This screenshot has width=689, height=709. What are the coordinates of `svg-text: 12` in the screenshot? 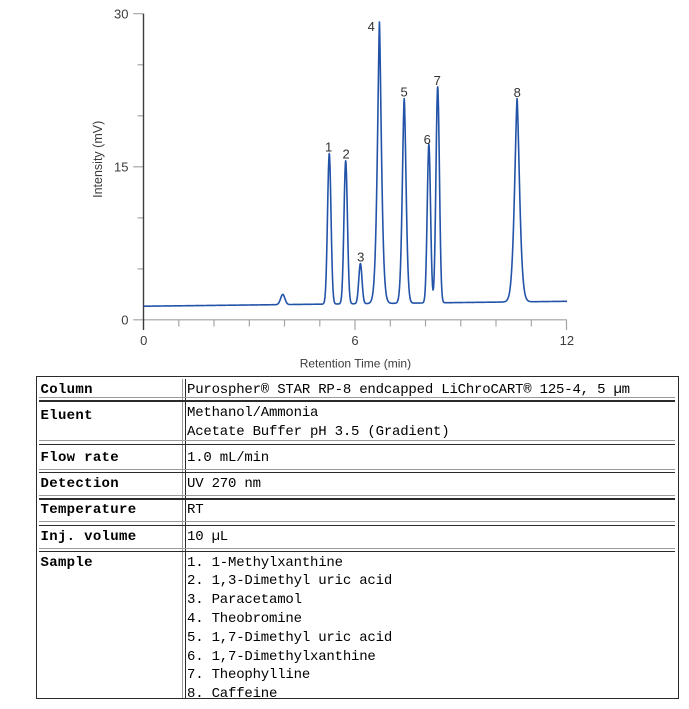 It's located at (567, 340).